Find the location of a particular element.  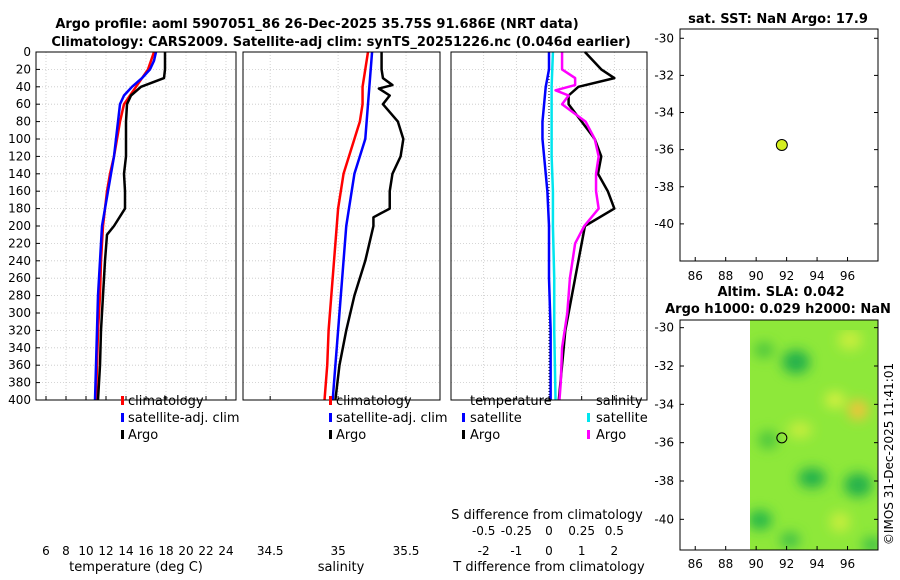

x-tick-label: 12 is located at coordinates (105, 551).